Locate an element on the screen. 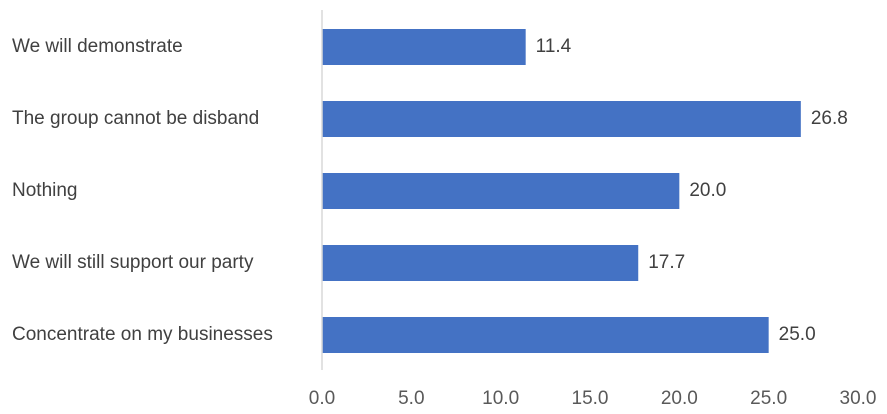  x-tick-label-0: 0.0 is located at coordinates (322, 398).